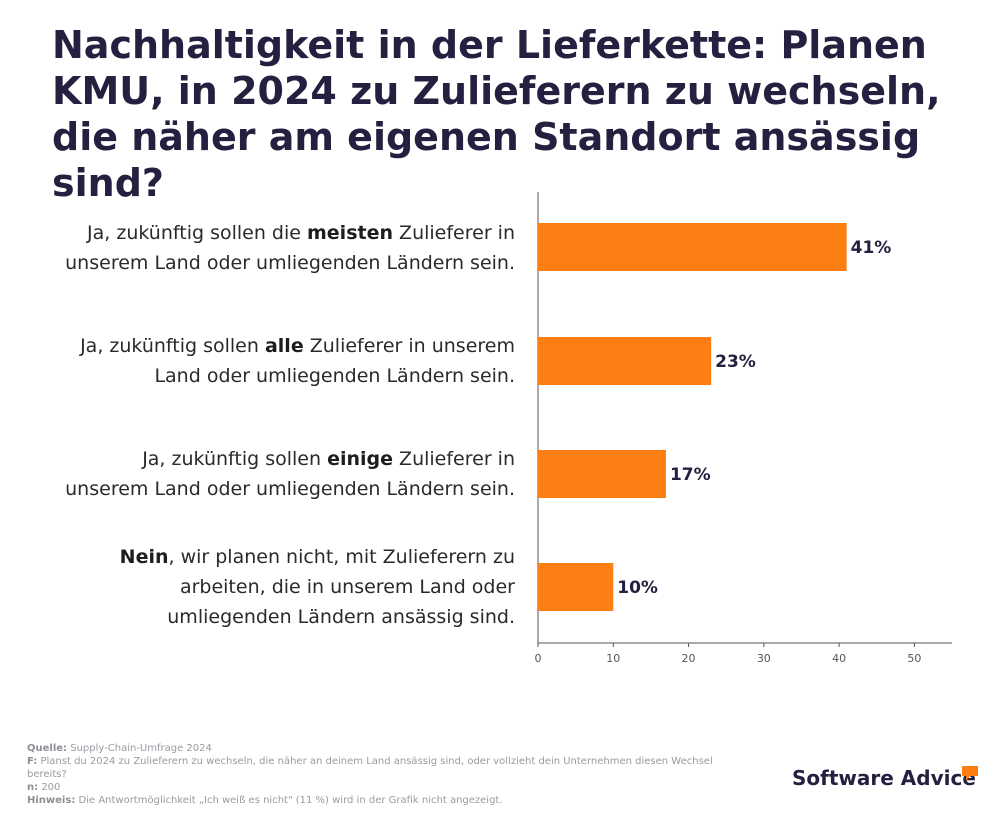 The height and width of the screenshot is (833, 1000). What do you see at coordinates (51, 800) in the screenshot?
I see `footer-label: Hinweis:` at bounding box center [51, 800].